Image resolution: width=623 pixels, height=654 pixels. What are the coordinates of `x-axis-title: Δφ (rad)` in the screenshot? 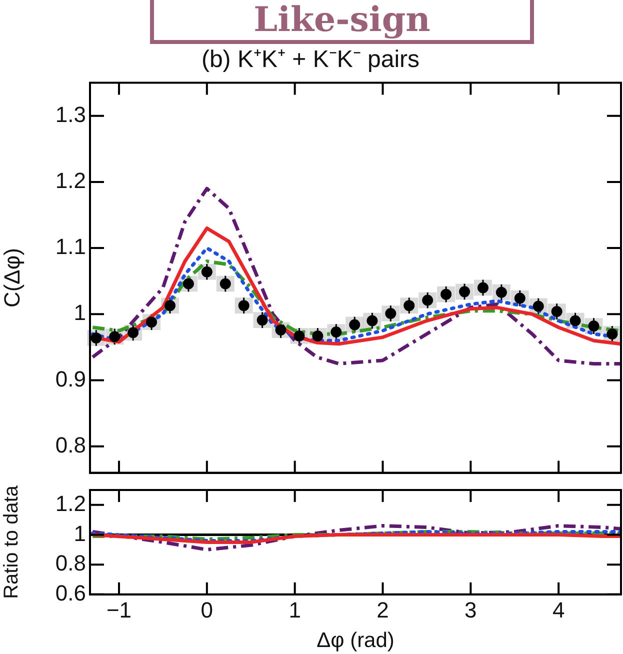 It's located at (355, 640).